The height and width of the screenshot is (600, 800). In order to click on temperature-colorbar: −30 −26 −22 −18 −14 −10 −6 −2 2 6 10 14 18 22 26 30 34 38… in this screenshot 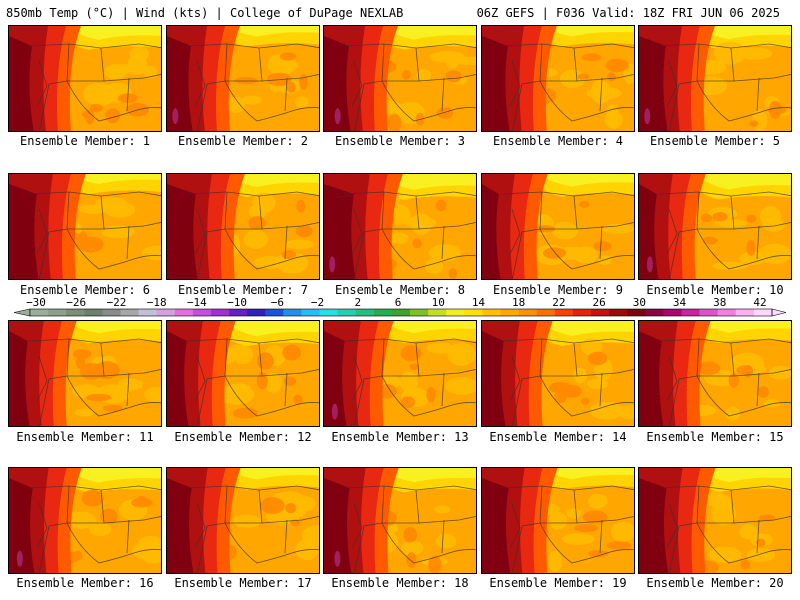, I will do `click(400, 306)`.